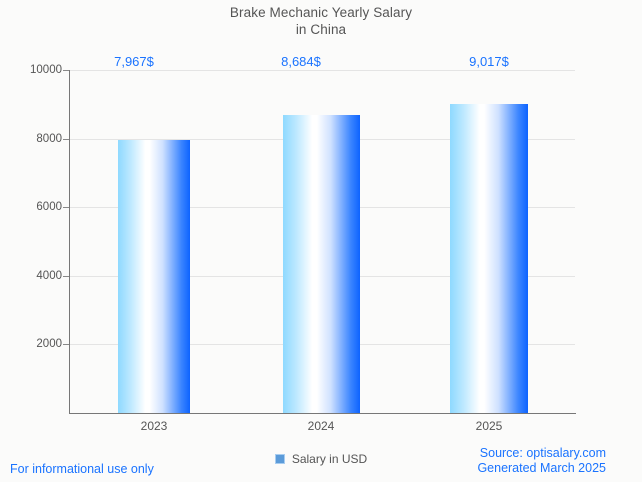  What do you see at coordinates (31, 241) in the screenshot?
I see `y-axis-labels: 10000 8000 6000 4000 2000` at bounding box center [31, 241].